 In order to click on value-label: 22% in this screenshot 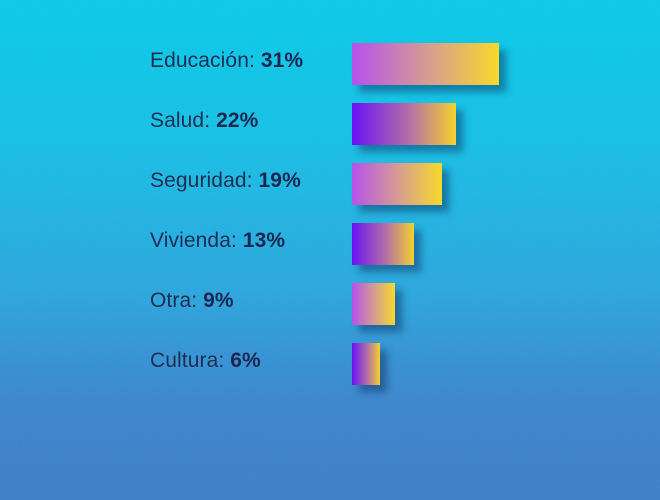, I will do `click(237, 120)`.